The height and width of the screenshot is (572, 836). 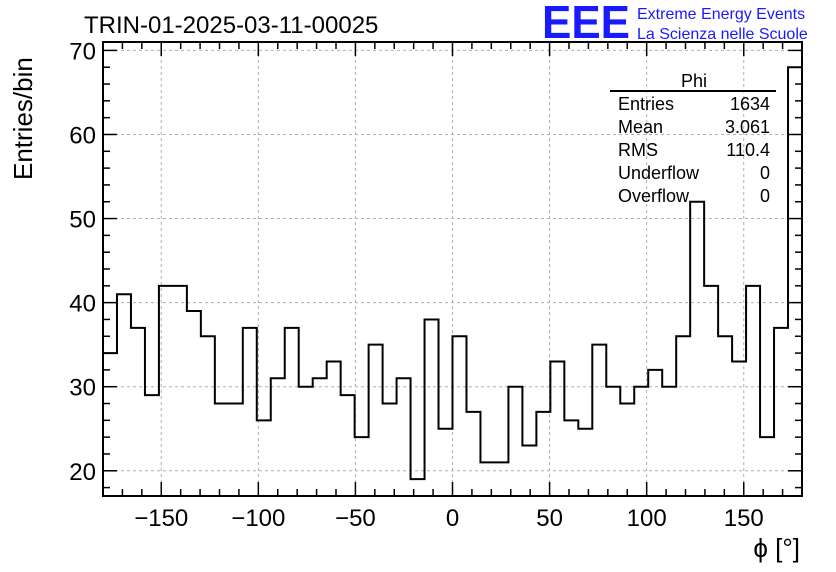 What do you see at coordinates (647, 518) in the screenshot?
I see `x-tick-label: 100` at bounding box center [647, 518].